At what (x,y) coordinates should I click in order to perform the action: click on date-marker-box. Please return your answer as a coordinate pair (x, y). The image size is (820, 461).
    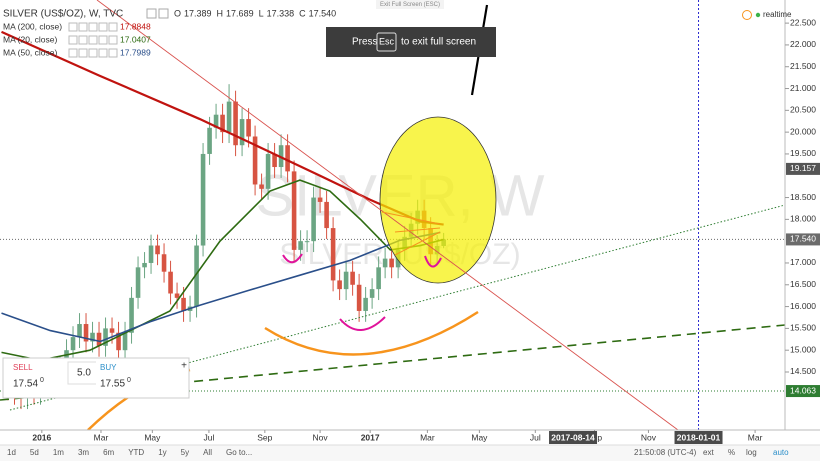
    Looking at the image, I should click on (573, 437).